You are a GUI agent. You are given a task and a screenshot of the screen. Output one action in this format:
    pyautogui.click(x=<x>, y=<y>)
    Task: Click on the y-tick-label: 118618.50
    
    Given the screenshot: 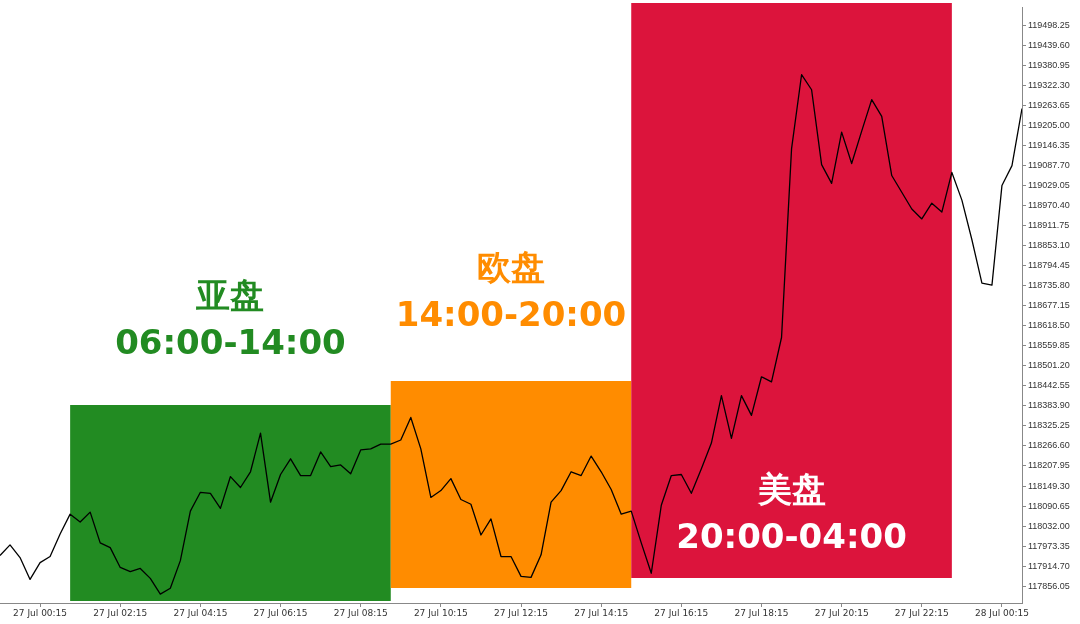 What is the action you would take?
    pyautogui.click(x=1049, y=325)
    